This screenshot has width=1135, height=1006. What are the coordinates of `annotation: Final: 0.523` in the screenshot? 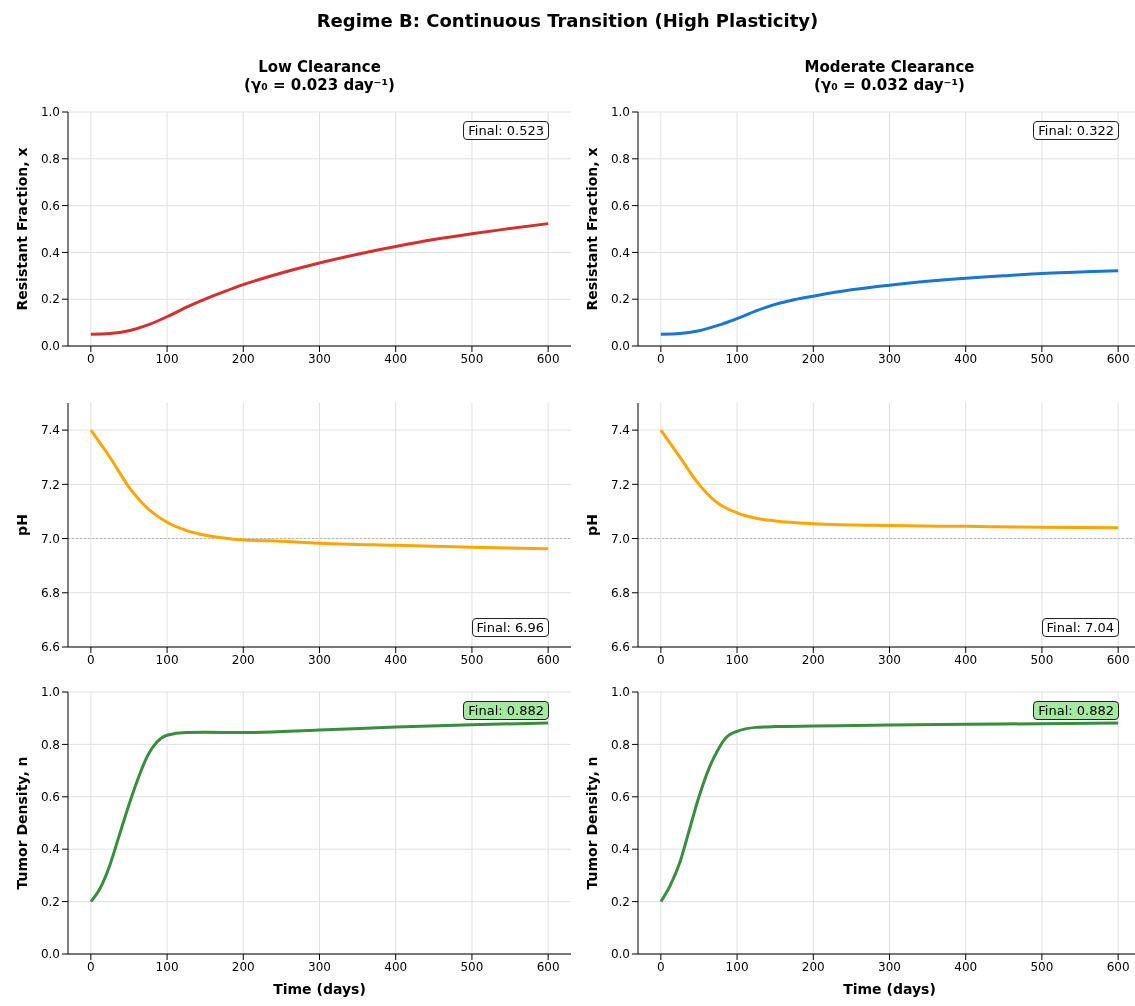 It's located at (506, 130).